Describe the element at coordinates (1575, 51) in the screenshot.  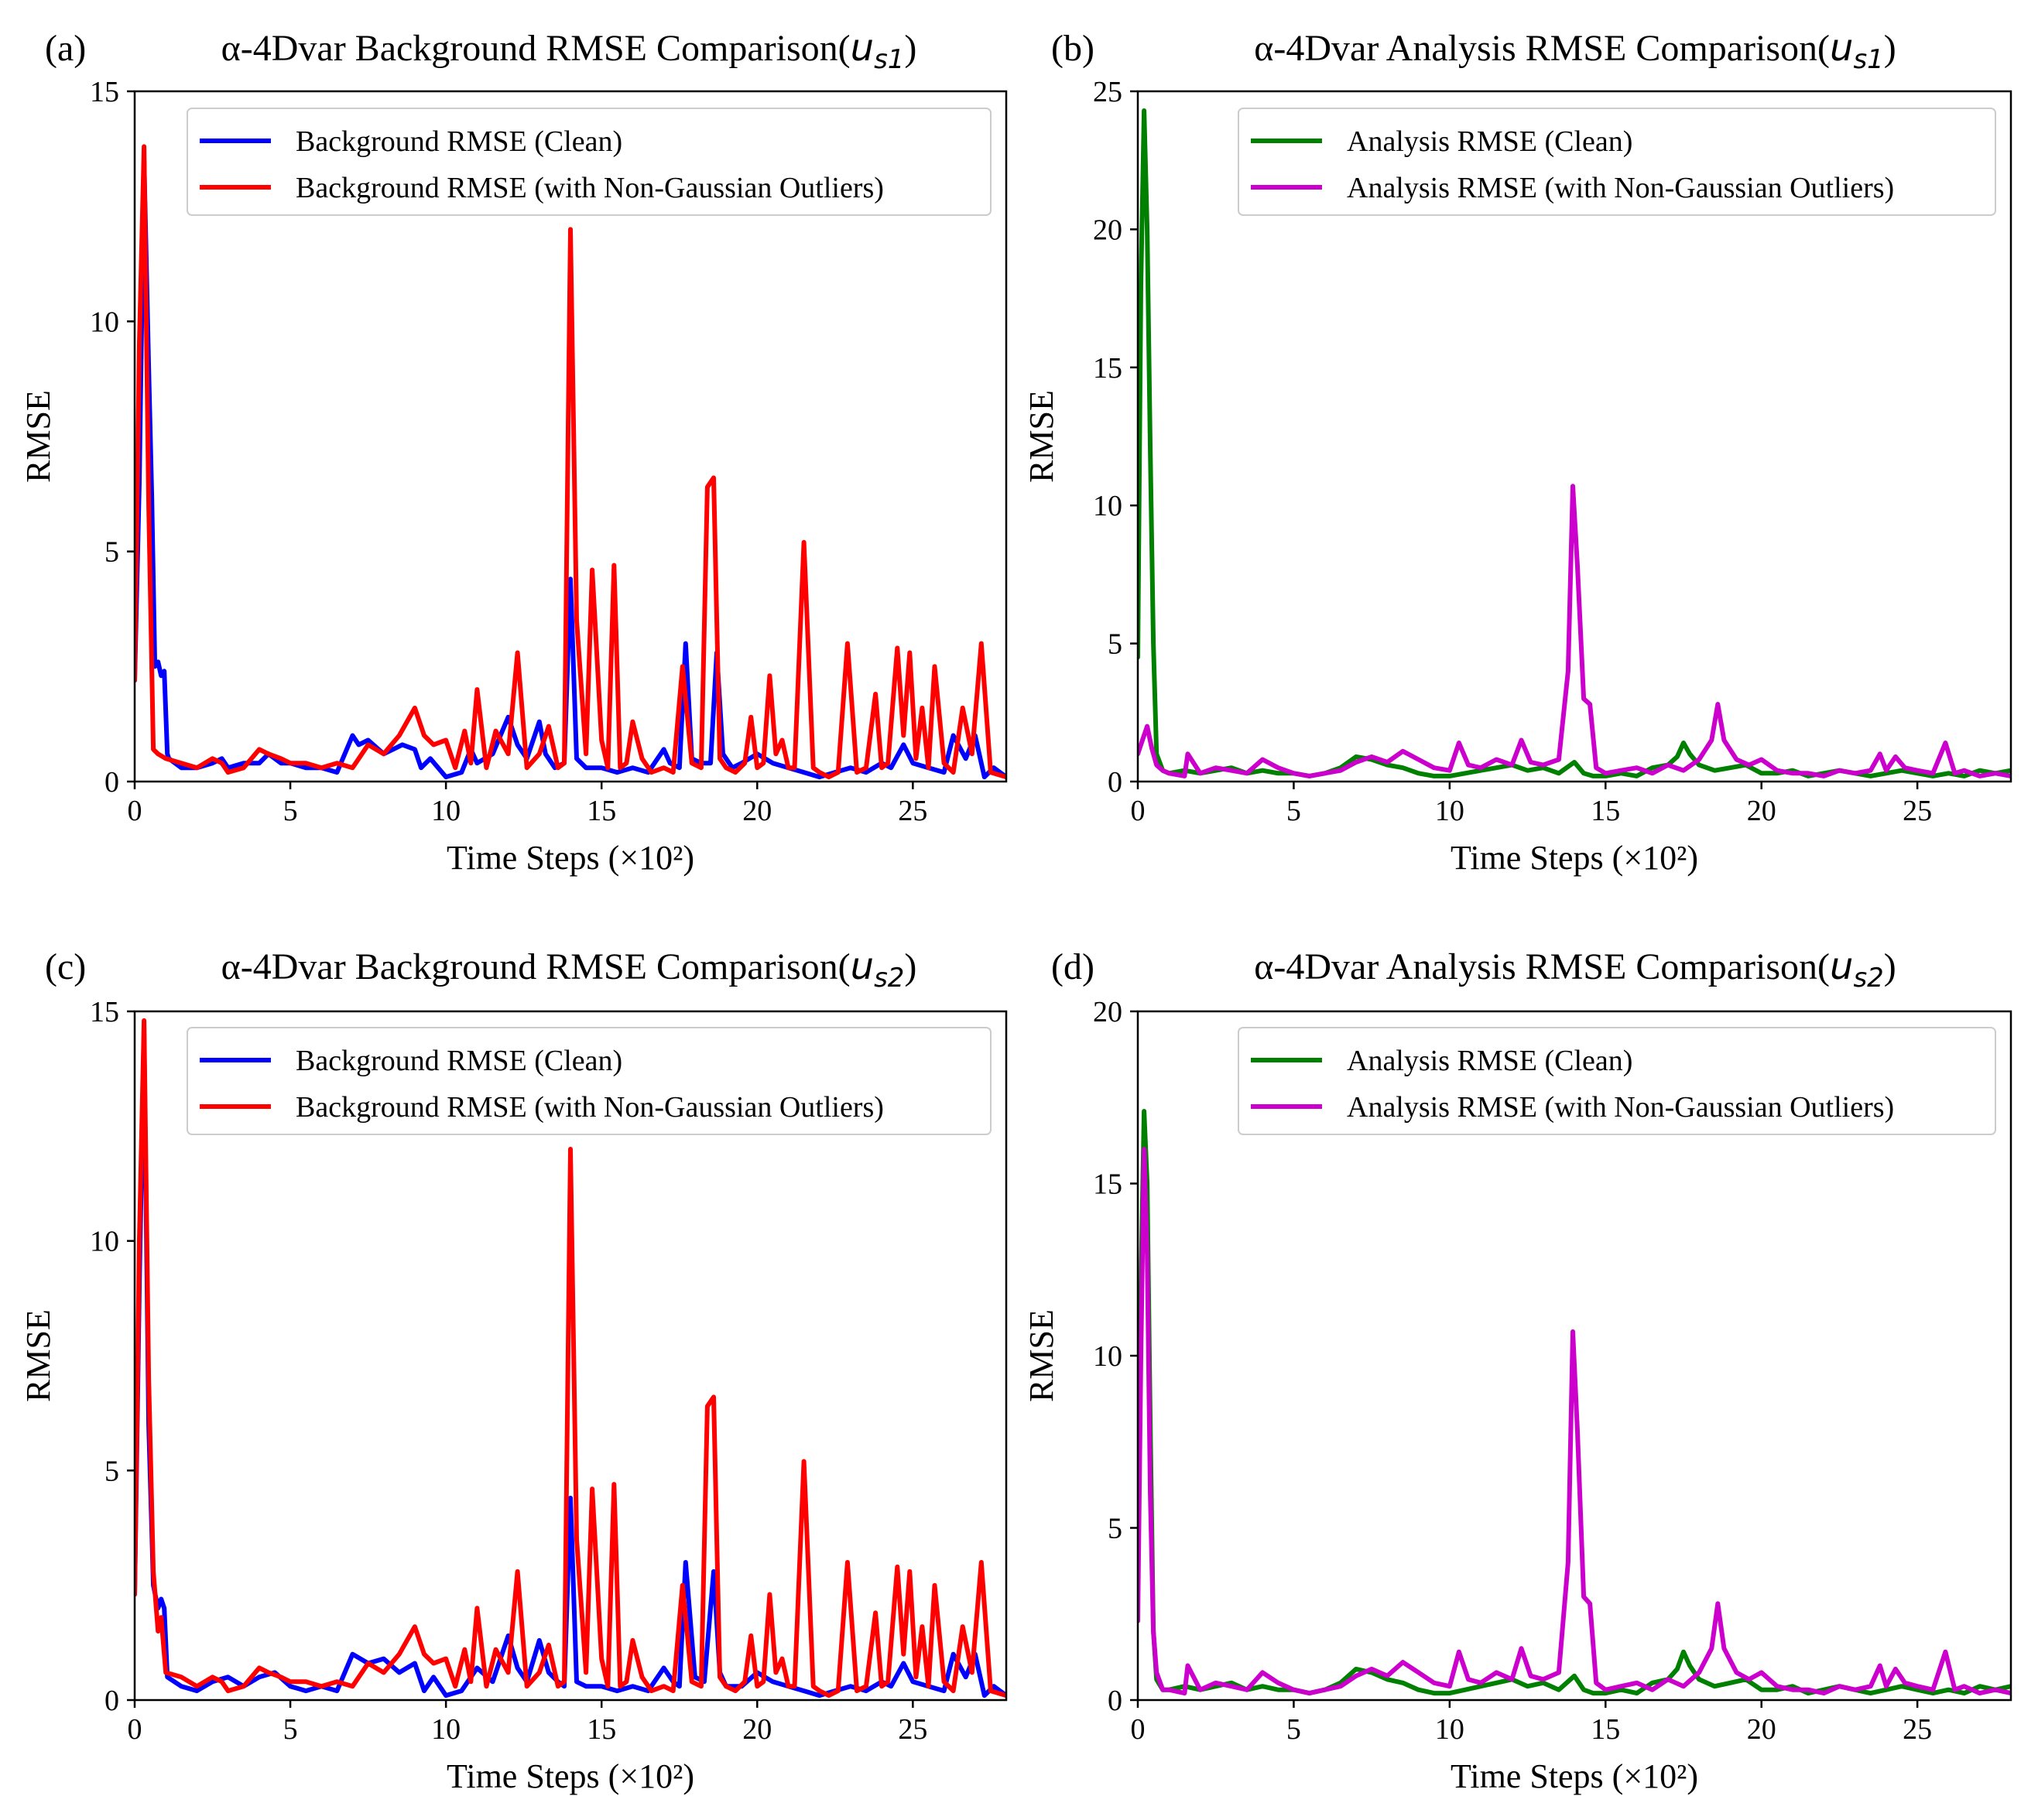
I see `panel-title: α-4Dvar Analysis RMSE Comparison(us1)` at that location.